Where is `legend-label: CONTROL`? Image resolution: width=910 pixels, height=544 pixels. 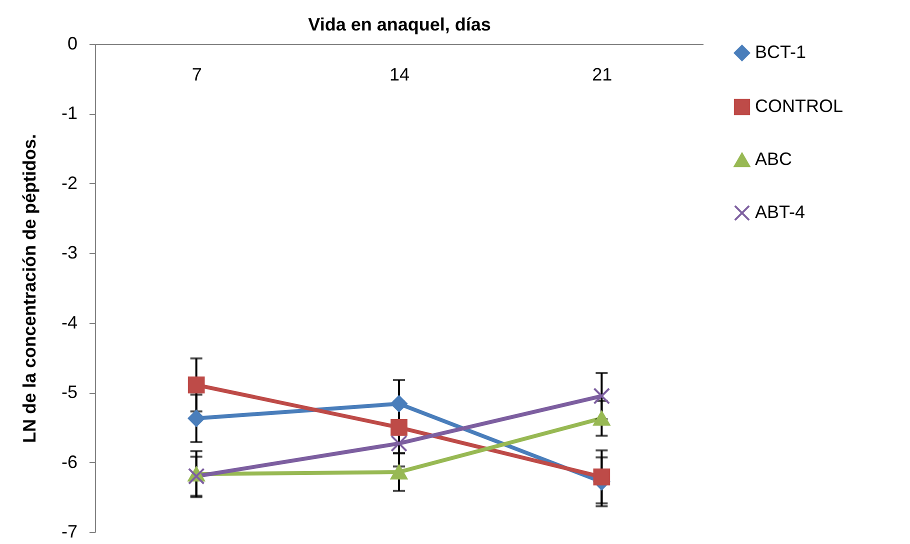
legend-label: CONTROL is located at coordinates (799, 106).